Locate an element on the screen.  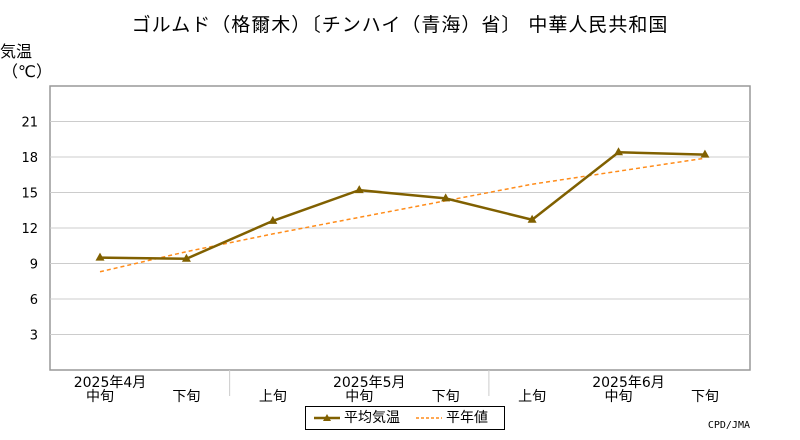
x-month-label: 2025年5月 is located at coordinates (369, 383).